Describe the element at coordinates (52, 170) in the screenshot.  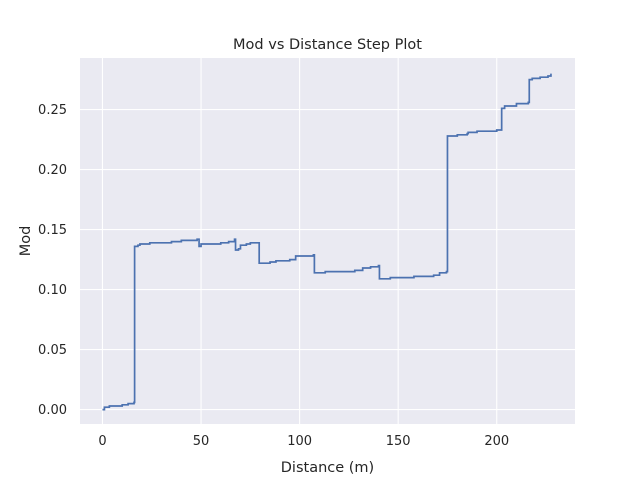
I see `y-tick-label: 0.20` at that location.